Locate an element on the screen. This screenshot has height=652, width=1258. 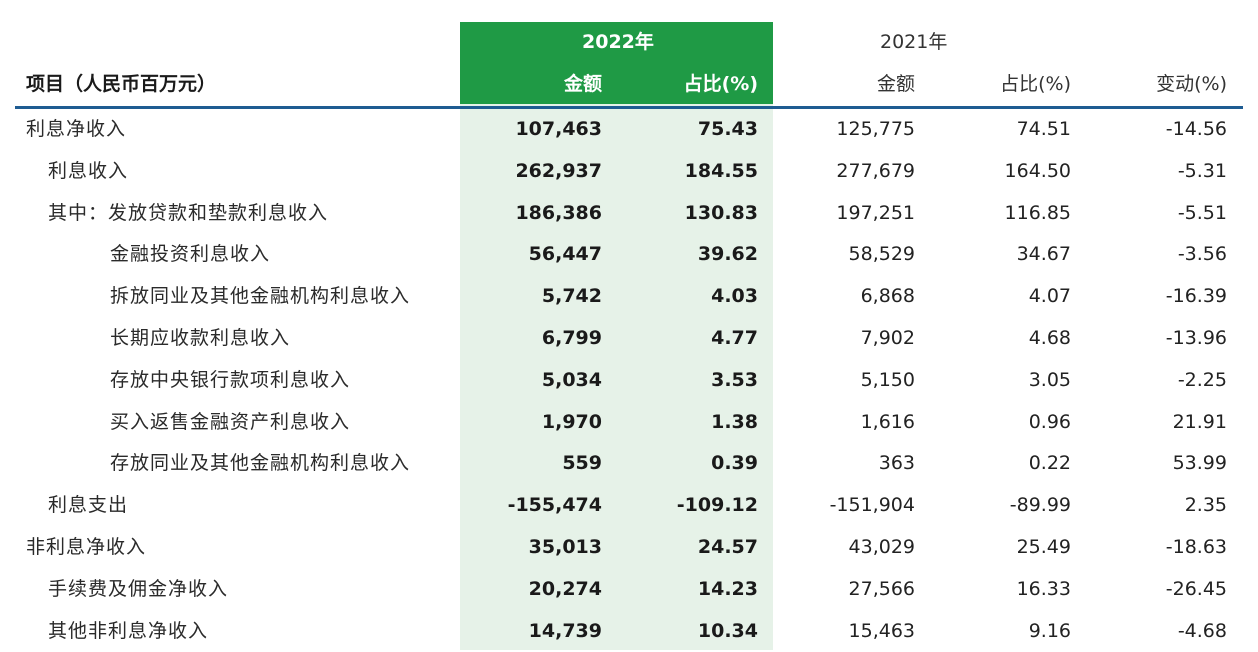
table-row: 金融投资利息收入 56,447 39.62 58,529 34.67 -3.56 is located at coordinates (629, 255).